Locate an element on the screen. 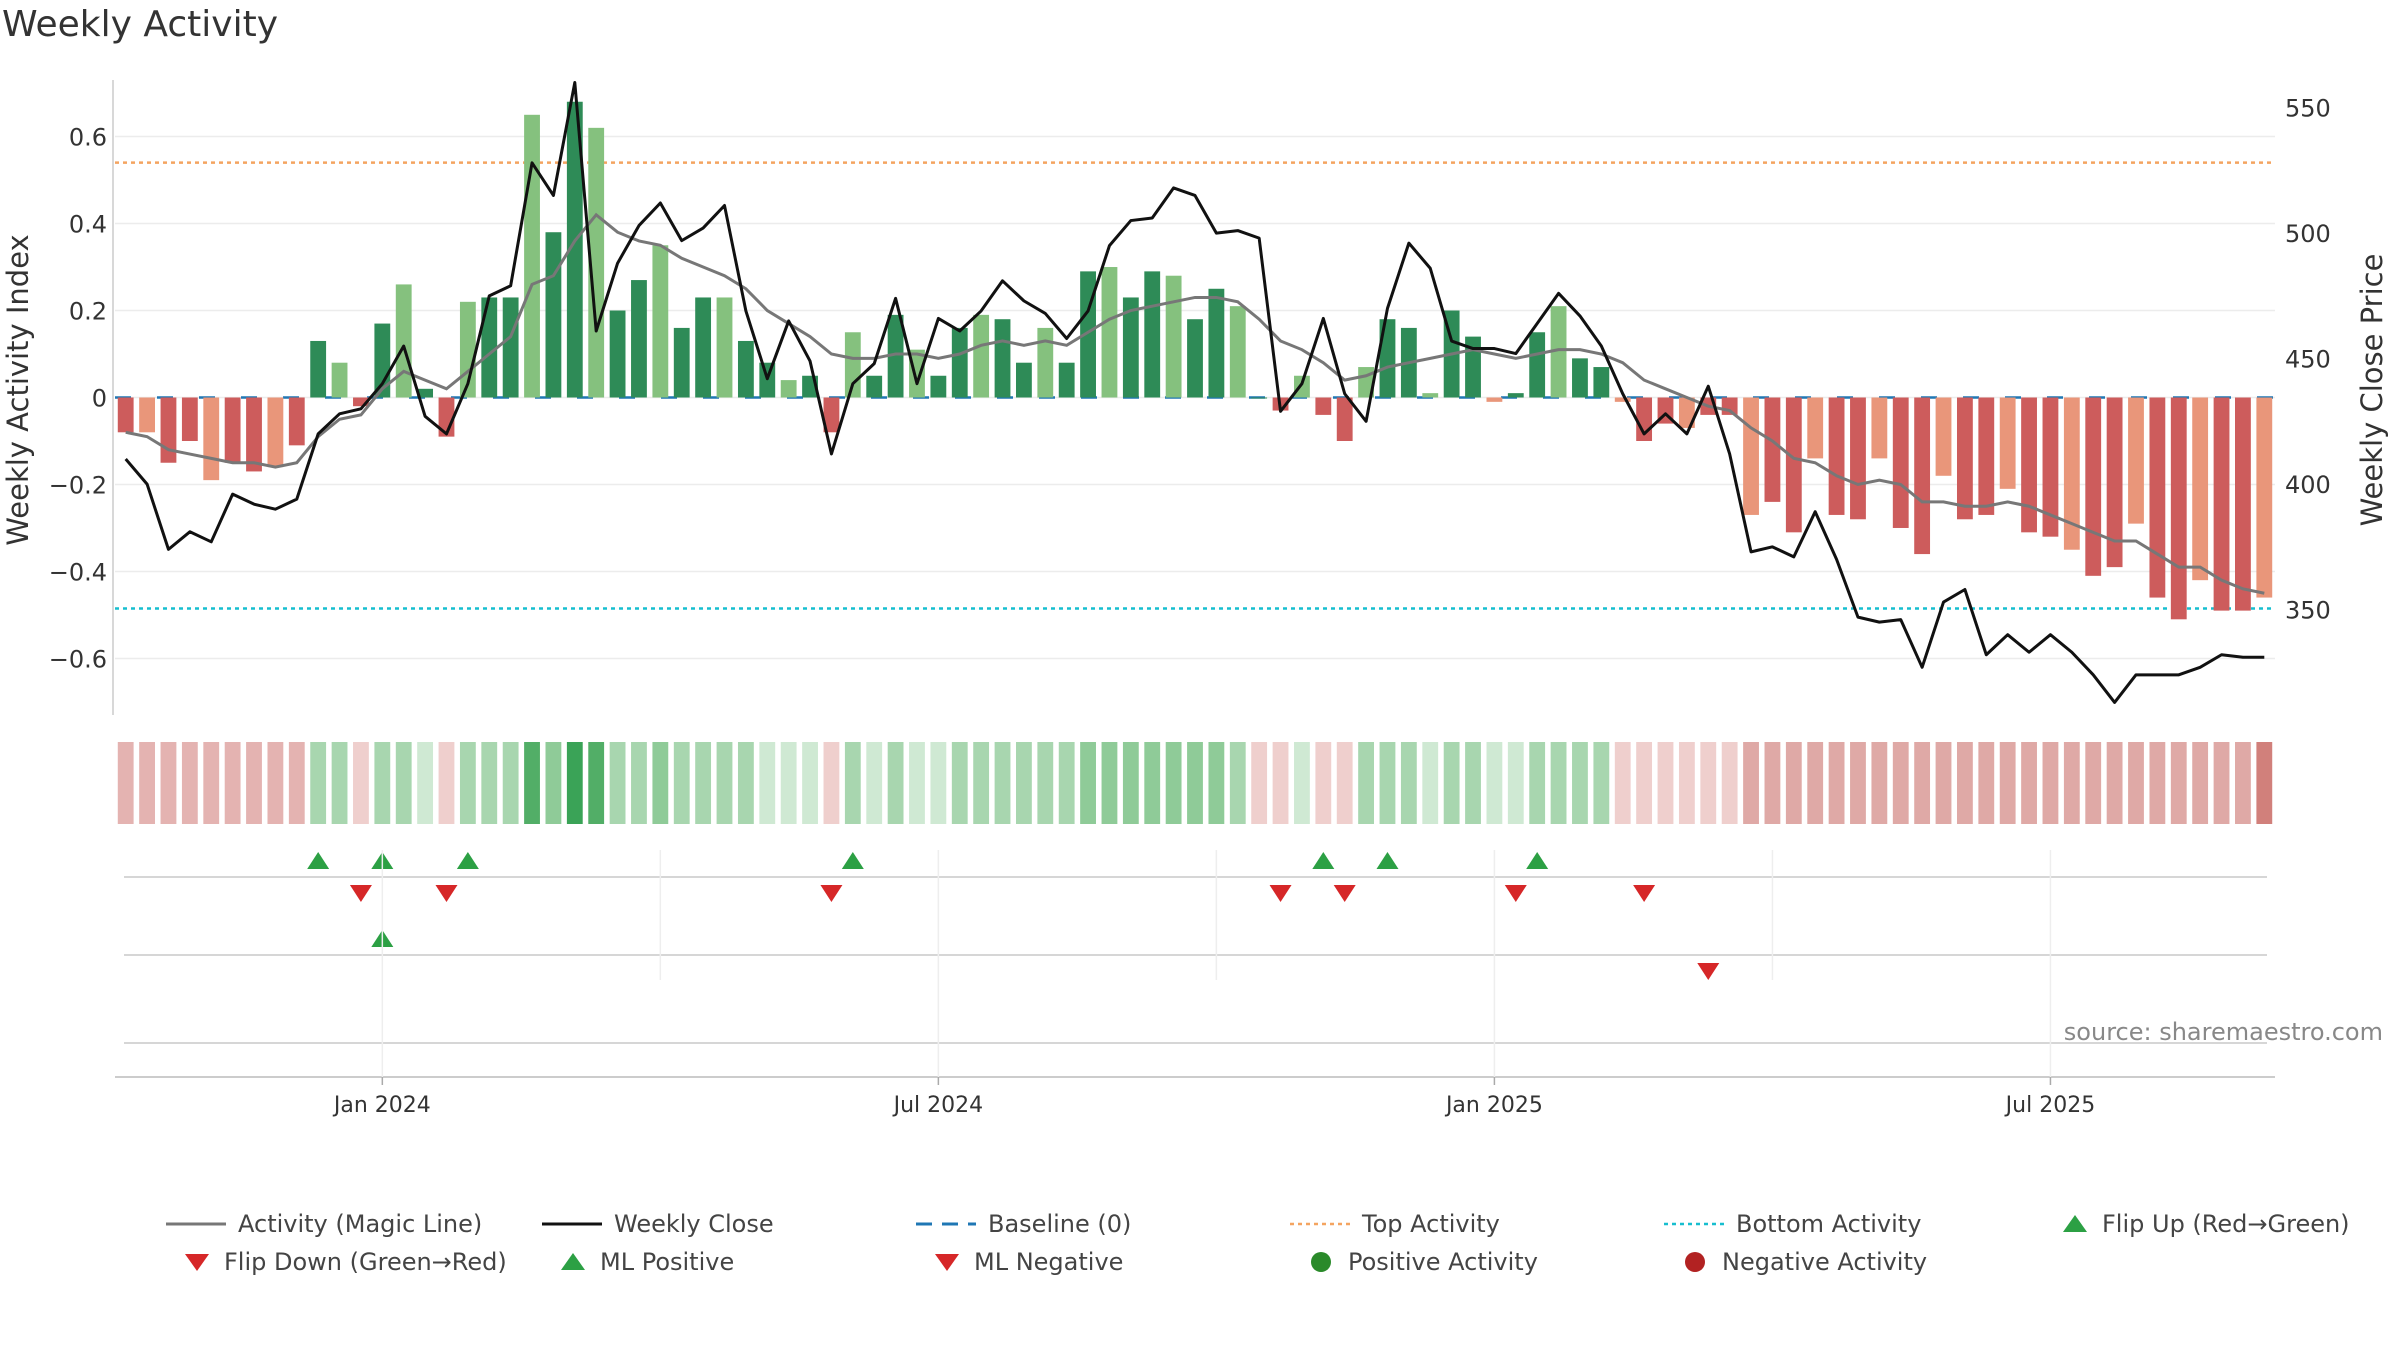 Image resolution: width=2400 pixels, height=1350 pixels. y-tick-label-left: −0.2 is located at coordinates (78, 485).